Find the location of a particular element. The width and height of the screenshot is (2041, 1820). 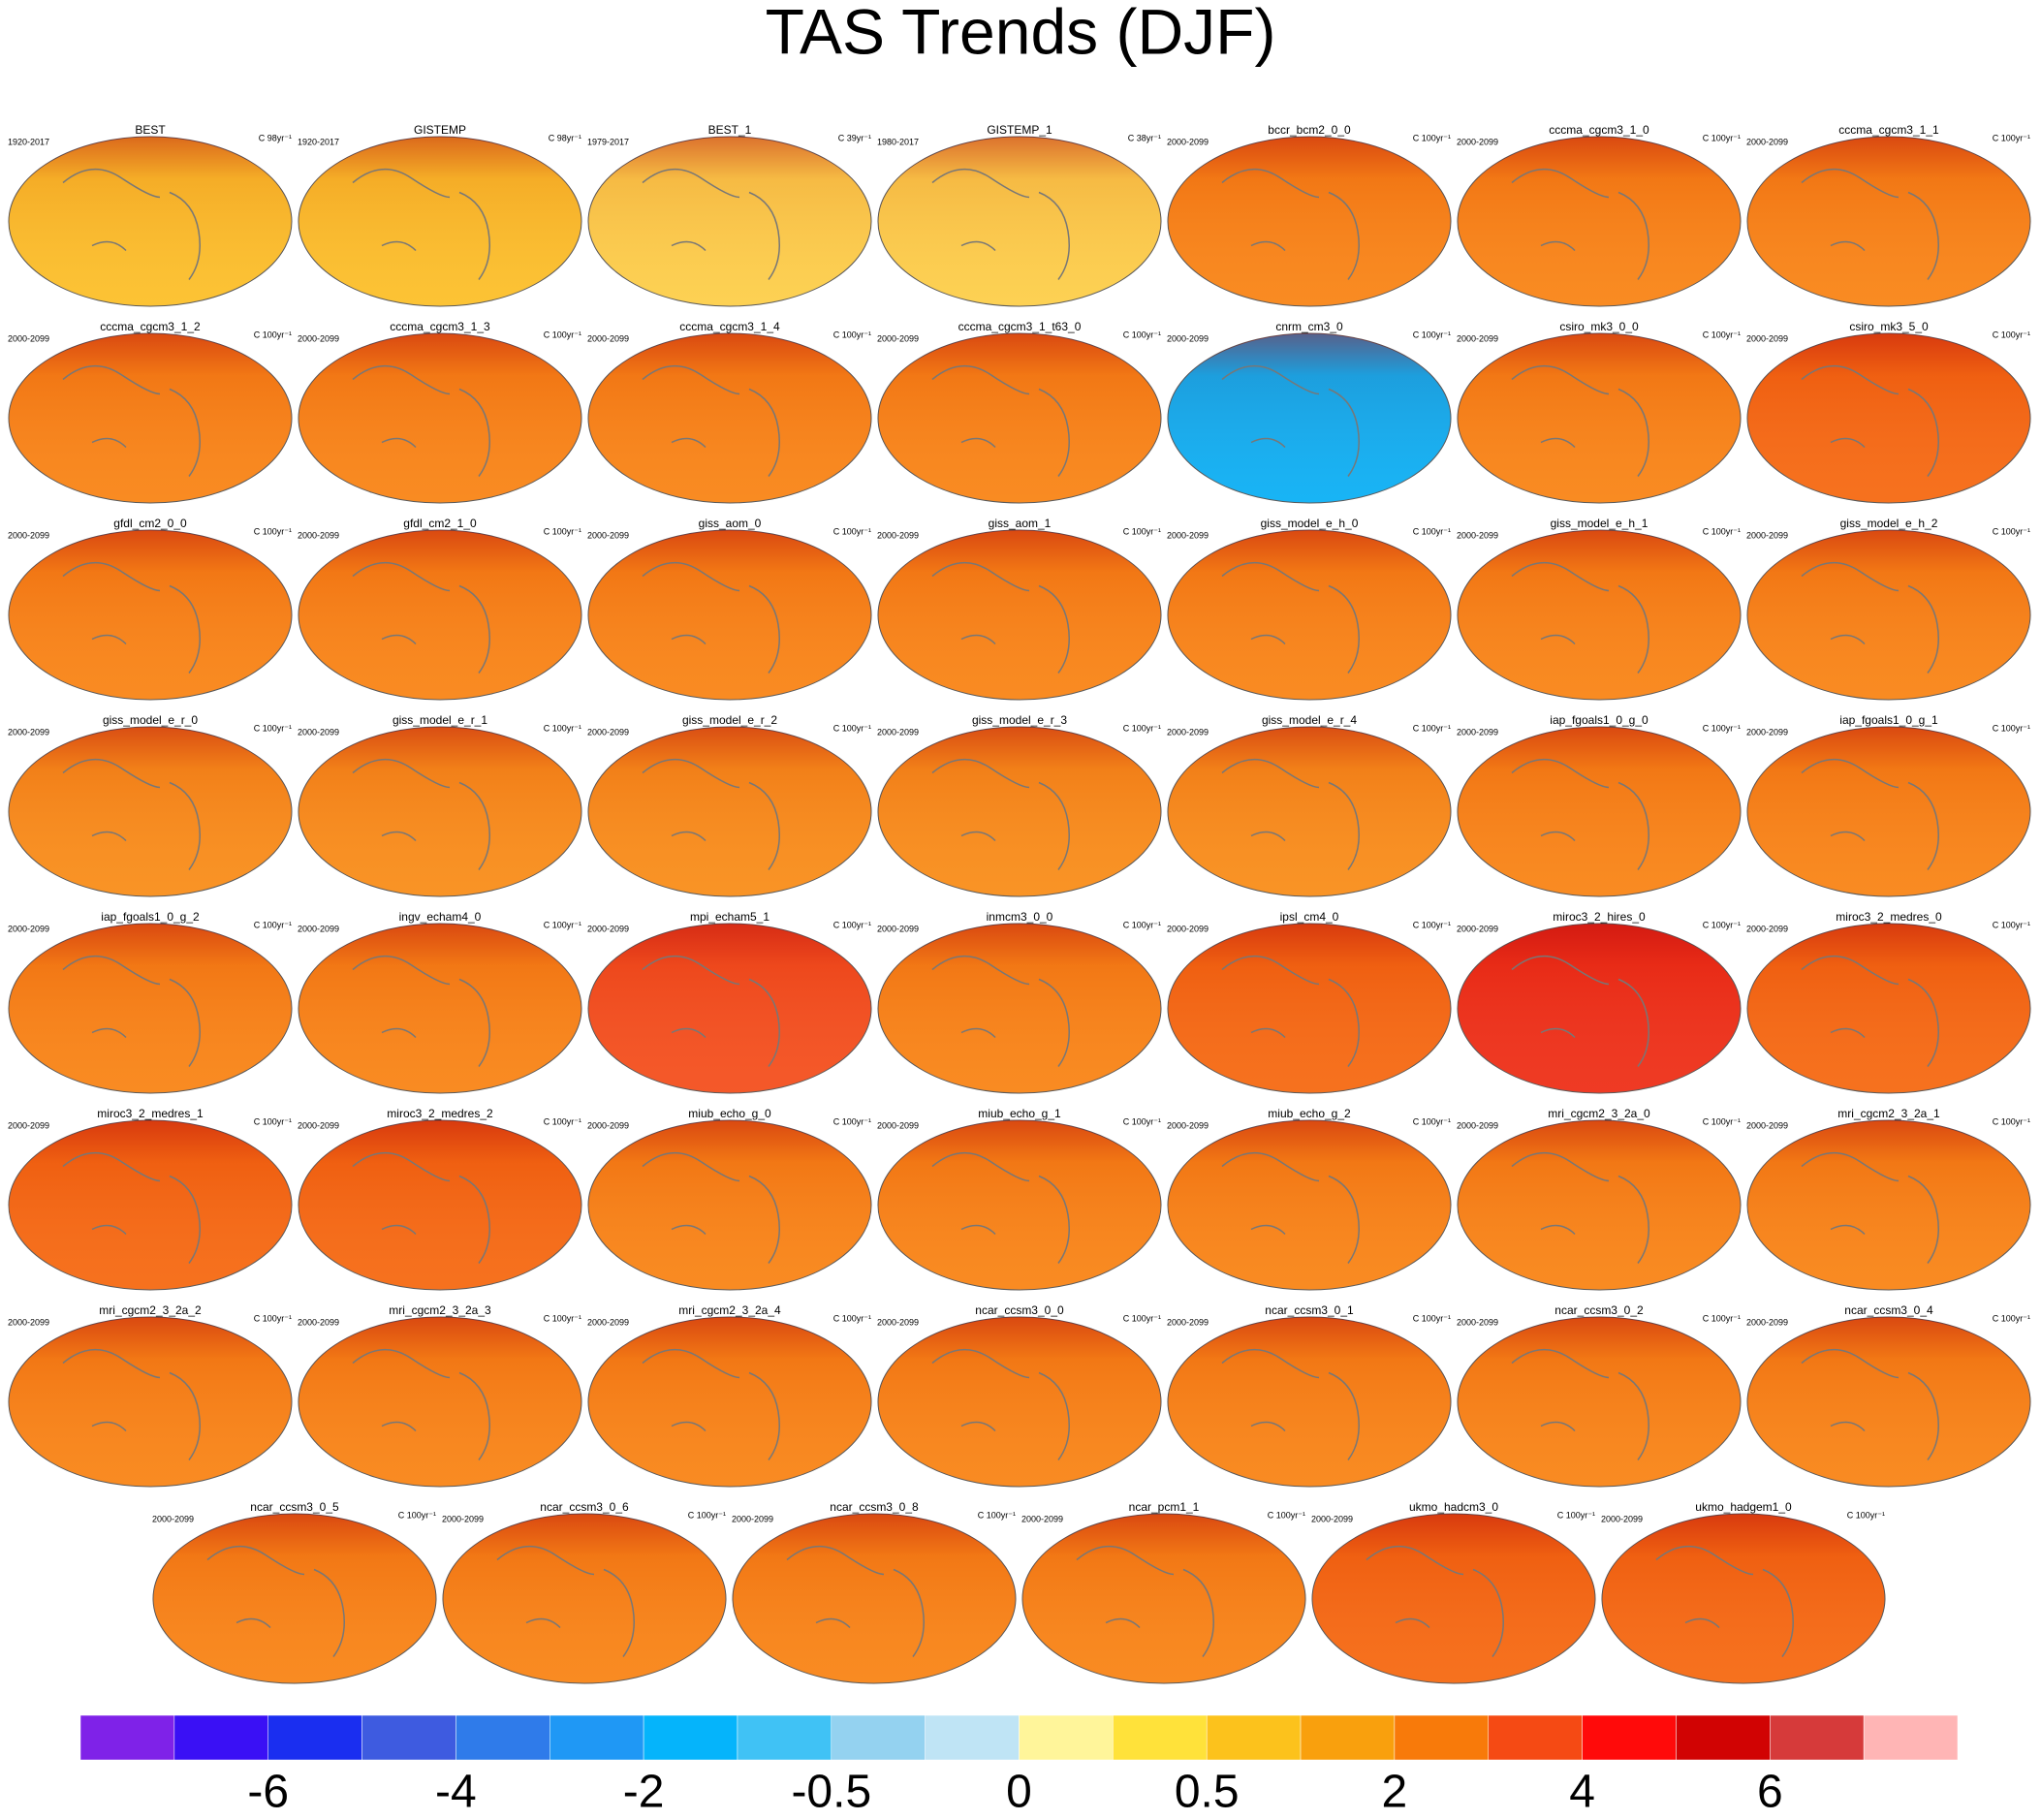

panel-name: miub_echo_g_1 is located at coordinates (1019, 1114).